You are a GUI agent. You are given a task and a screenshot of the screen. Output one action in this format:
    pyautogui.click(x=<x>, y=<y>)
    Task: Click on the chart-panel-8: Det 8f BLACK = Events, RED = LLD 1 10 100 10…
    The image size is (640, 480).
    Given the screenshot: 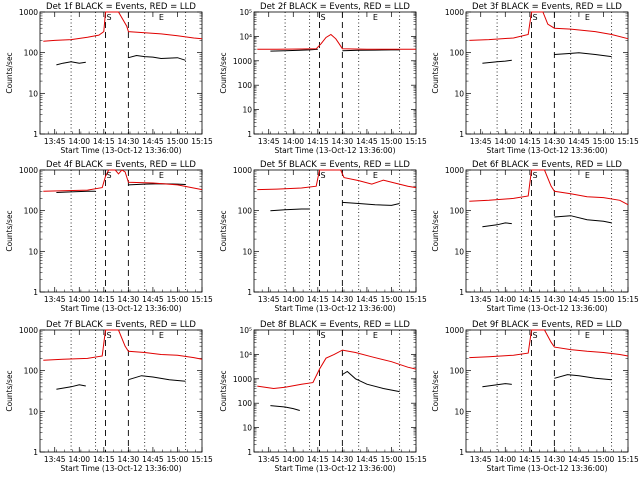 What is the action you would take?
    pyautogui.click(x=323, y=396)
    